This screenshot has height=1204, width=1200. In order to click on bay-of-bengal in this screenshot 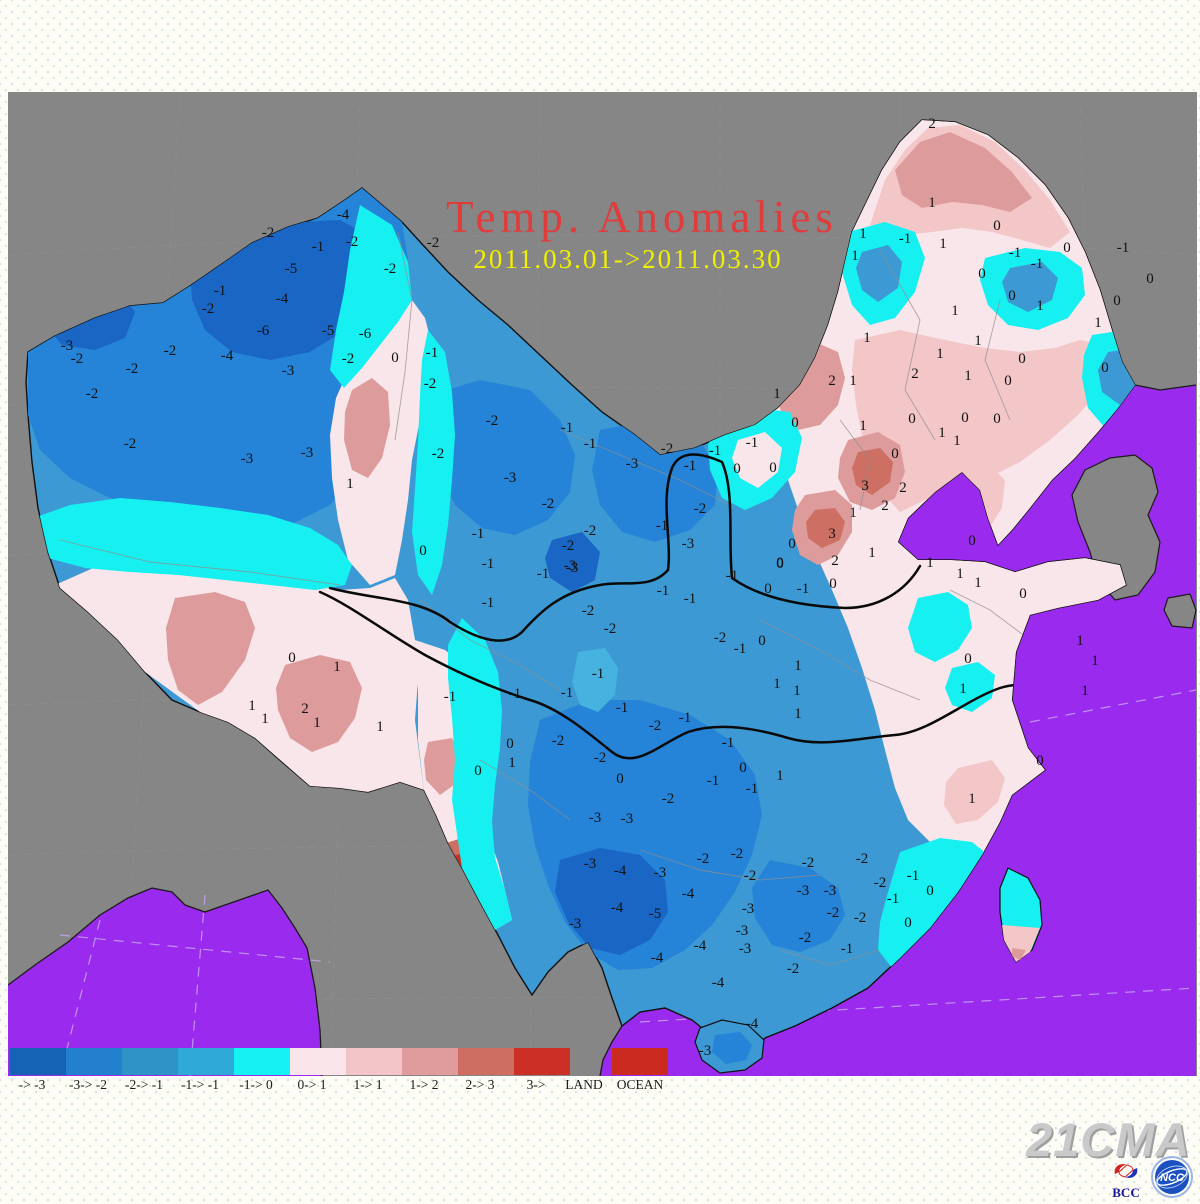, I will do `click(165, 982)`.